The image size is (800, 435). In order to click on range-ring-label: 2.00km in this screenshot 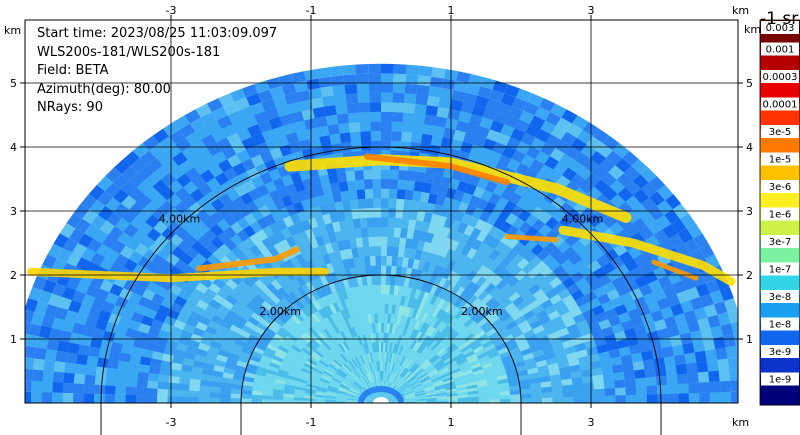, I will do `click(280, 311)`.